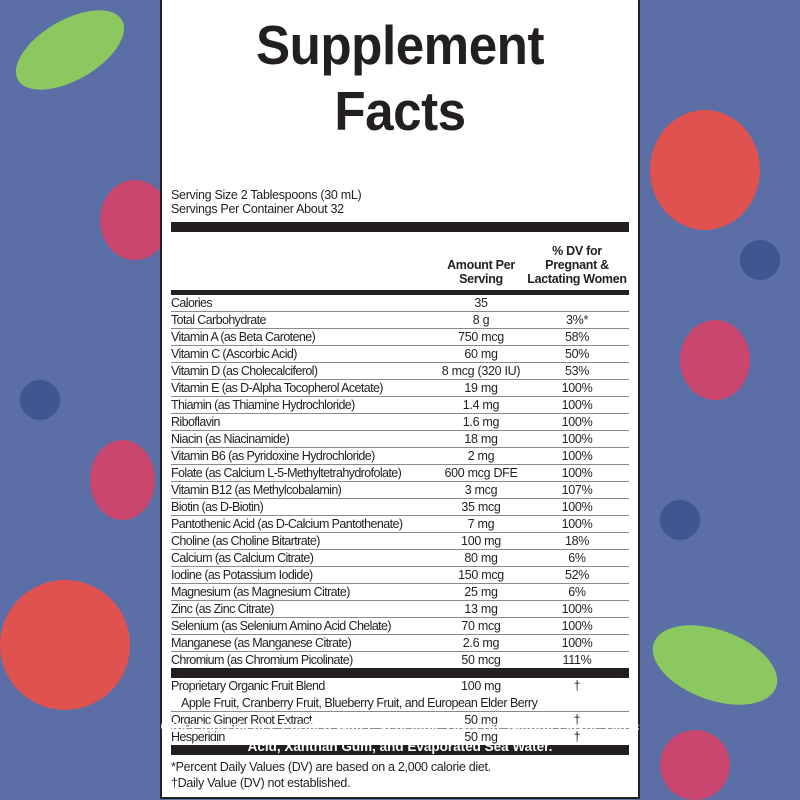 This screenshot has height=800, width=800. I want to click on nutrient-dv: 107%, so click(577, 490).